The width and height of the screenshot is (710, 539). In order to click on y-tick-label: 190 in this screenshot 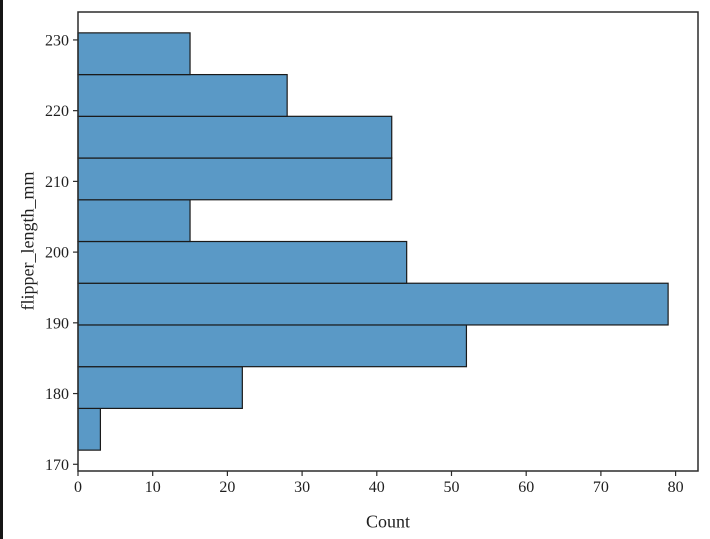, I will do `click(57, 323)`.